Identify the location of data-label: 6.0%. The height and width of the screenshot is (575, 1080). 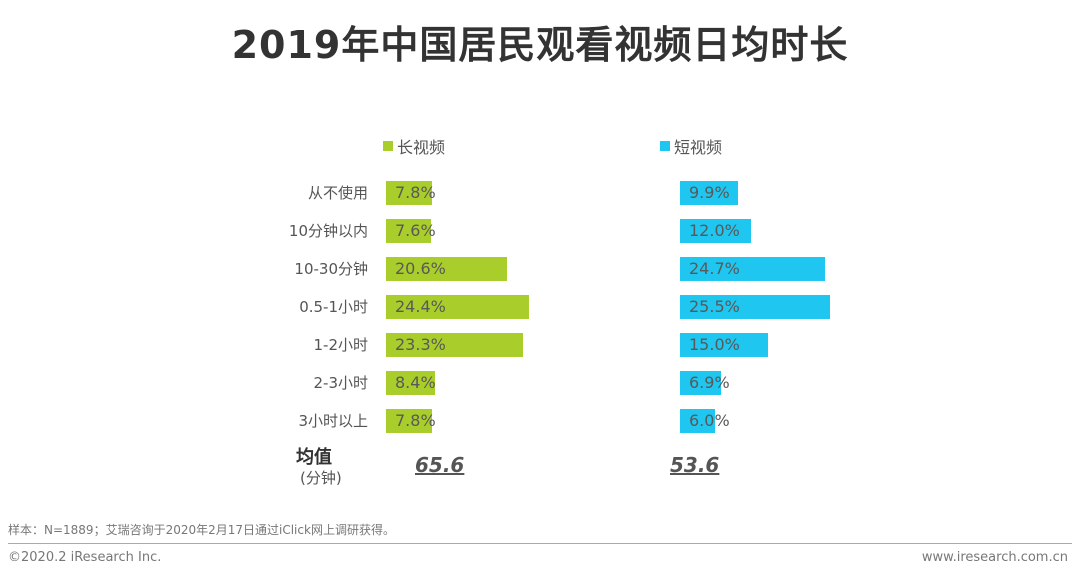
(709, 420).